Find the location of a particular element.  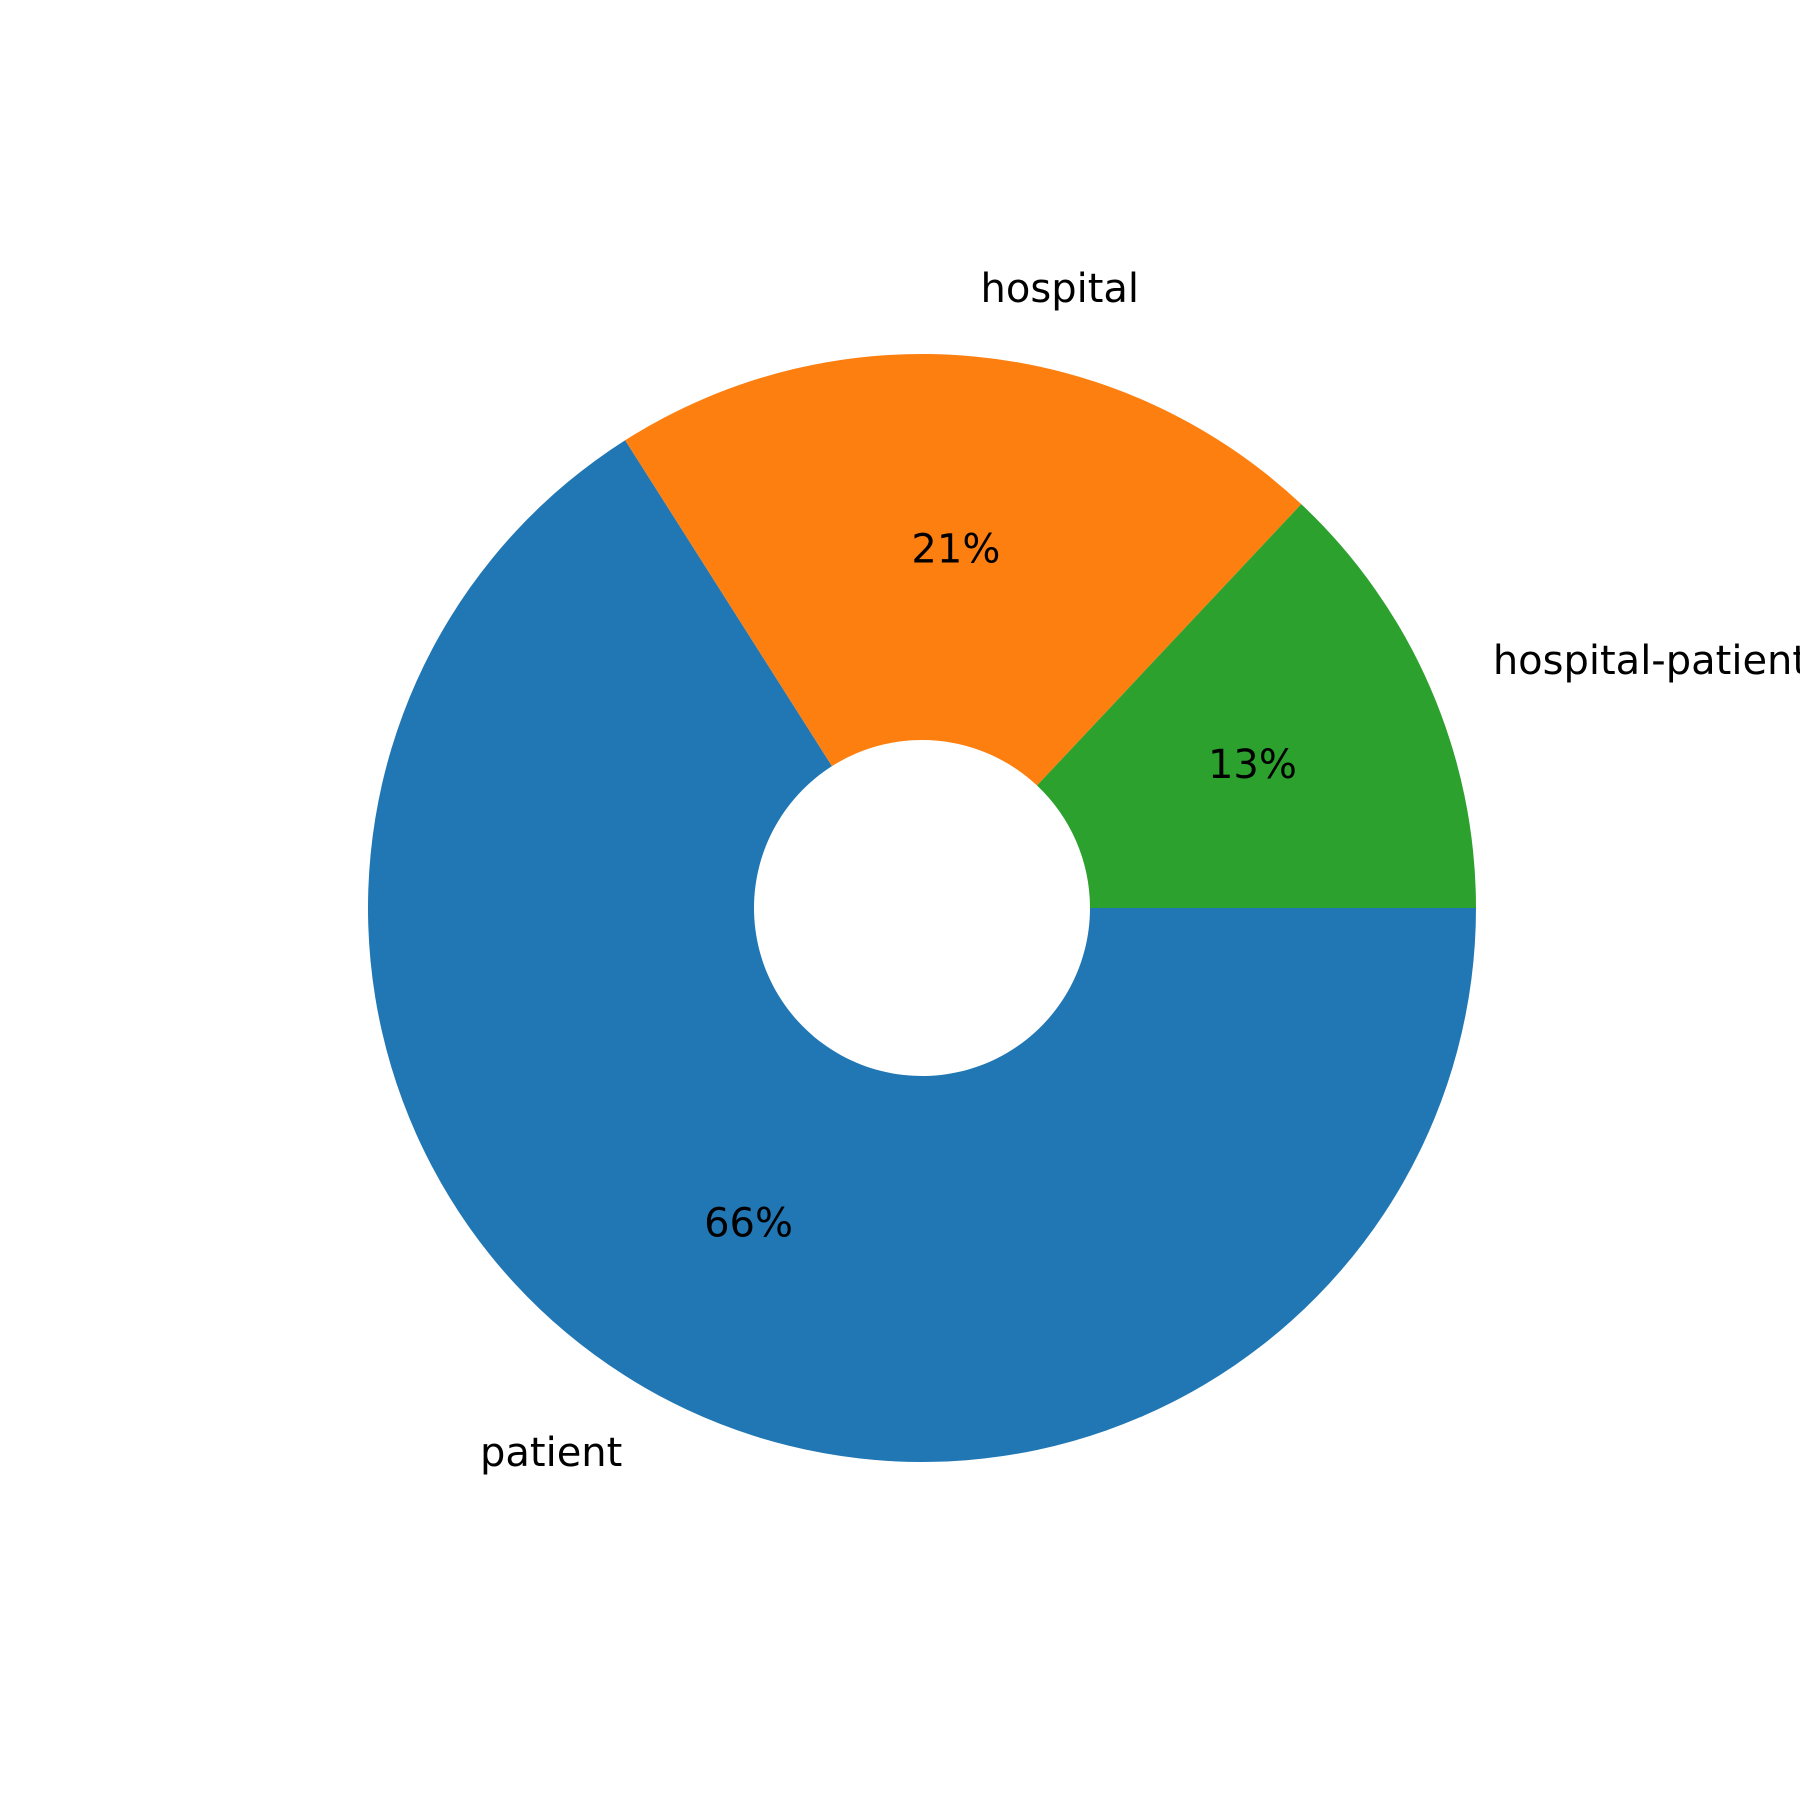

slice-label-hospital-patient: hospital-patient is located at coordinates (1646, 661).